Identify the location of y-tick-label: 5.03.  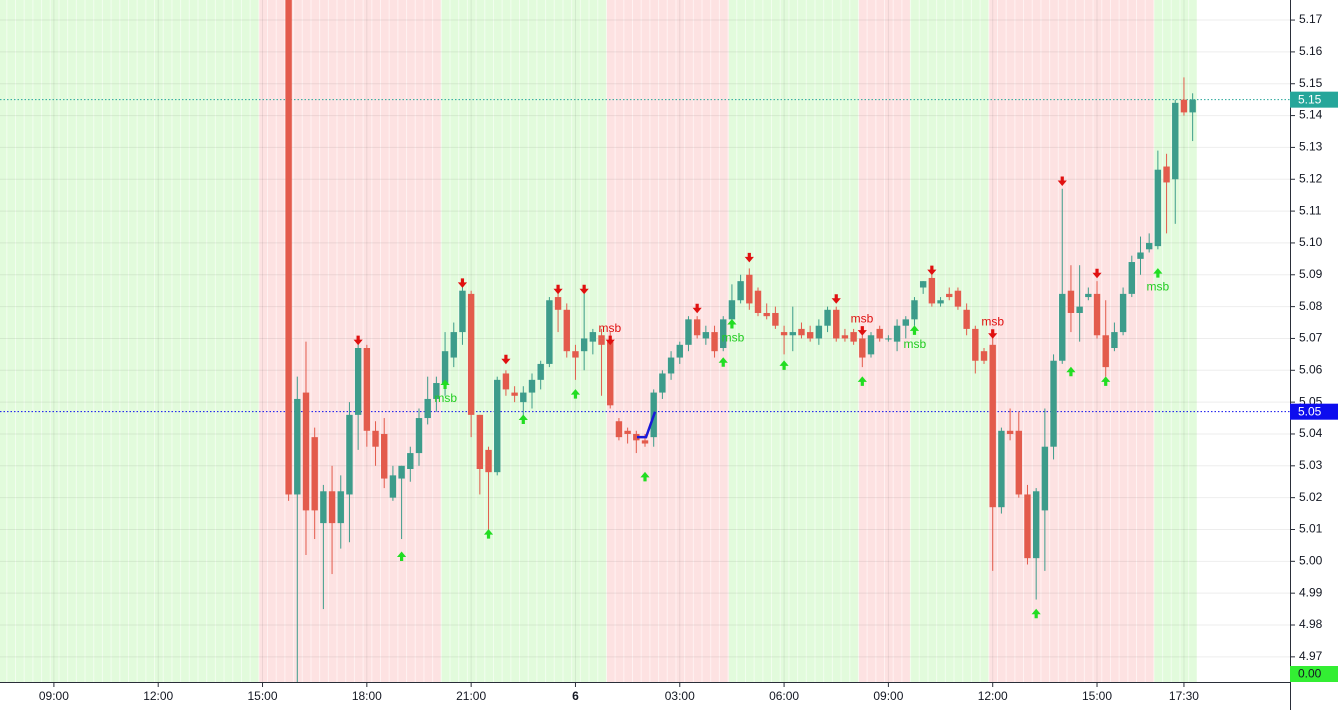
(1311, 465).